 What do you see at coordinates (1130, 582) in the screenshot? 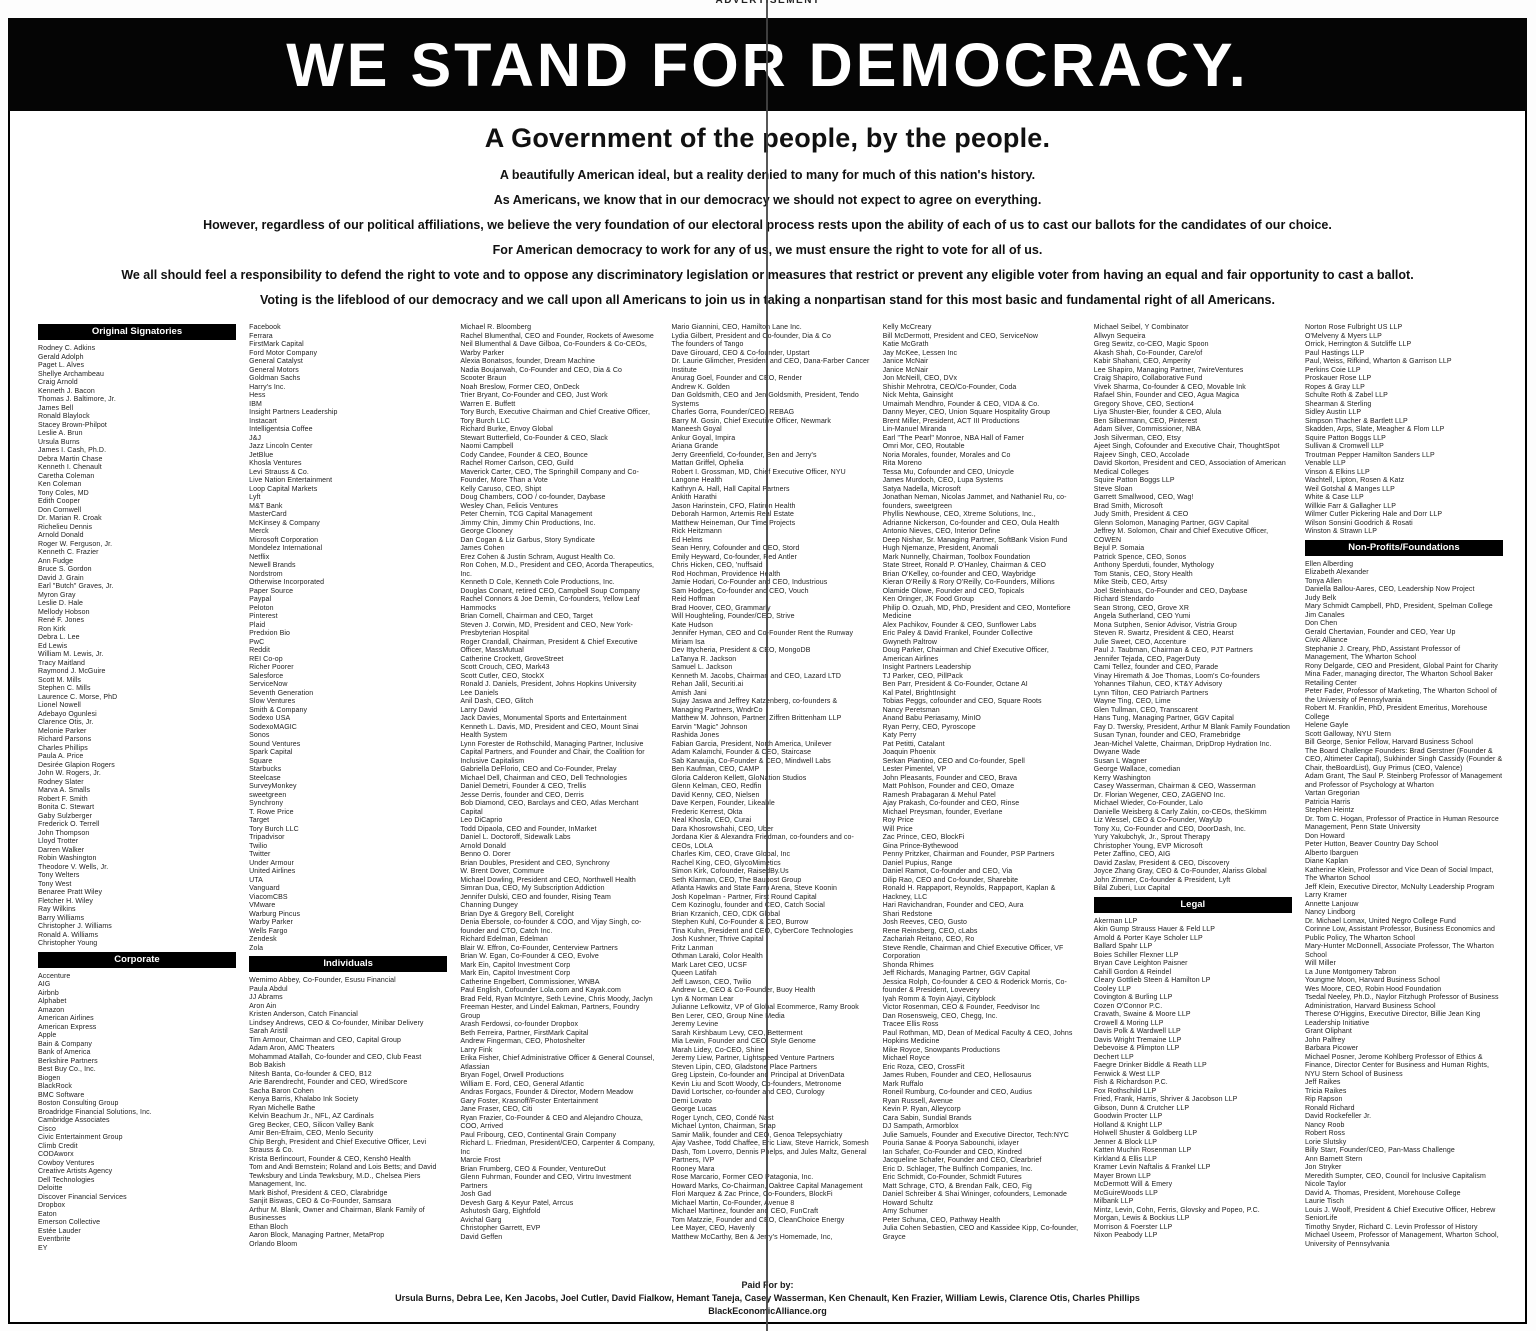
I see `signatory-entry: Mike Steib, CEO, Artsy` at bounding box center [1130, 582].